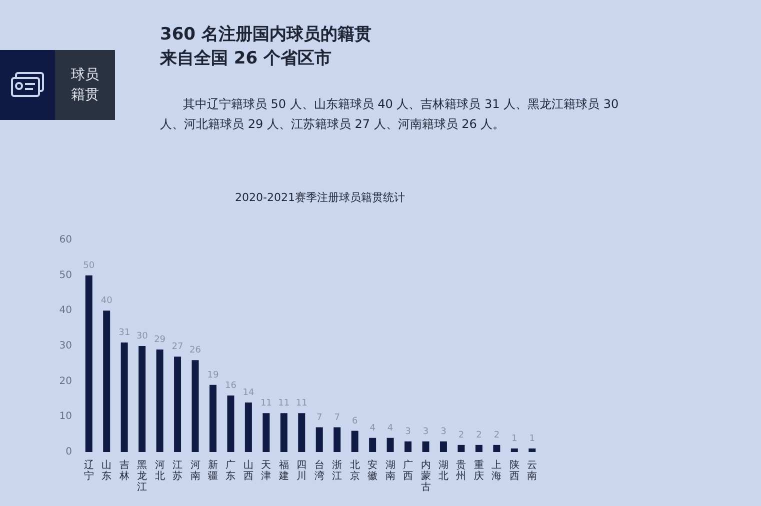 The image size is (761, 506). I want to click on x-tick-label: 贵州, so click(461, 470).